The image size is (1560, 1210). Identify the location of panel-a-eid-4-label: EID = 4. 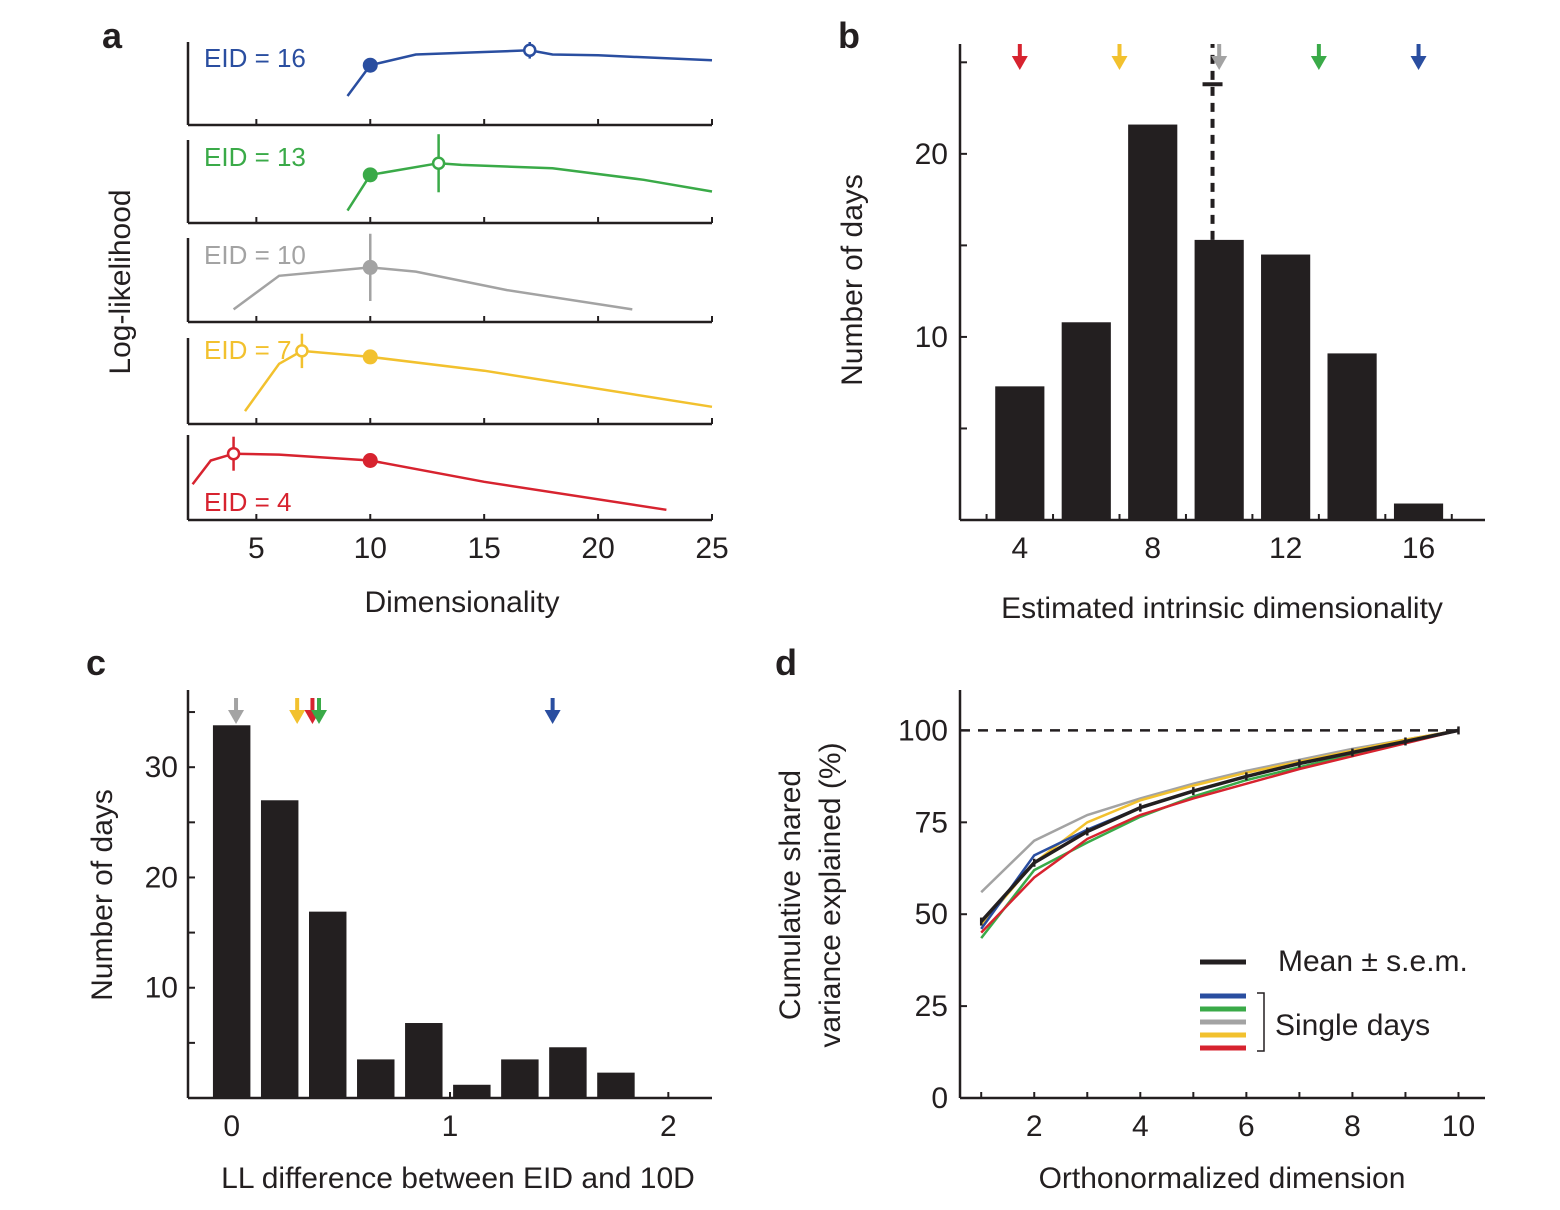
(247, 502).